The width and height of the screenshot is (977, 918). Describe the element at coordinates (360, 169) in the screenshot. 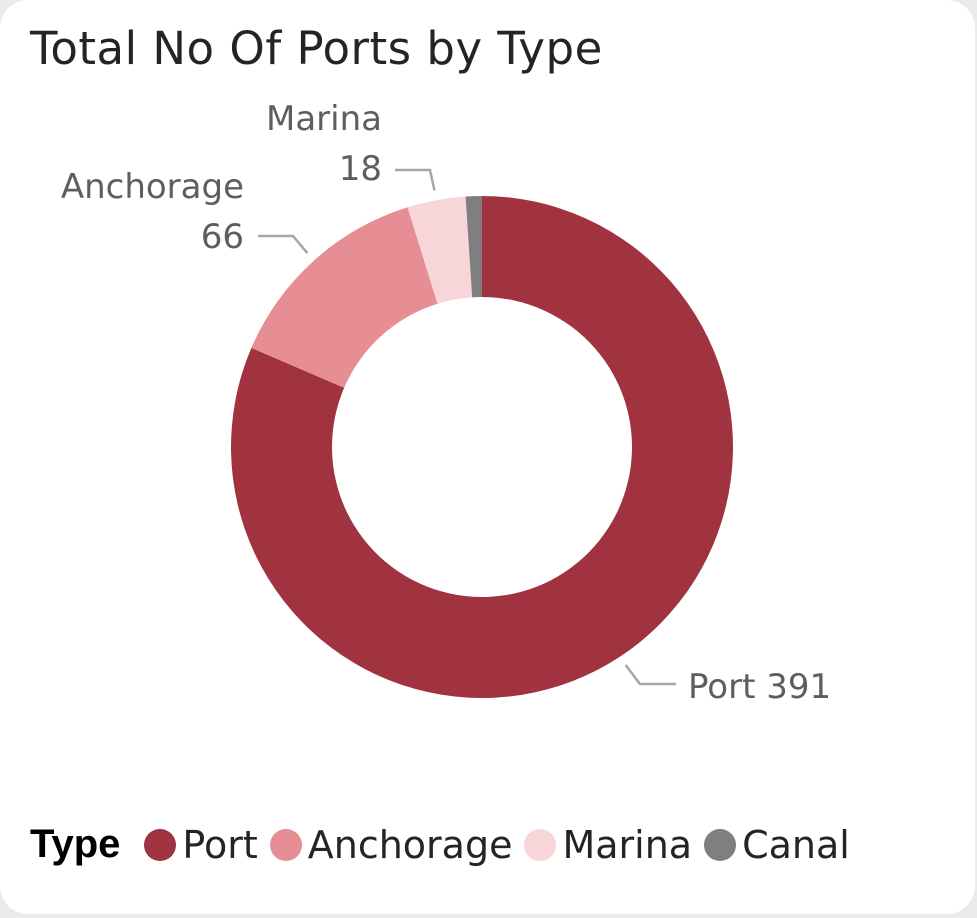

I see `data-label-value-marina: 18` at that location.